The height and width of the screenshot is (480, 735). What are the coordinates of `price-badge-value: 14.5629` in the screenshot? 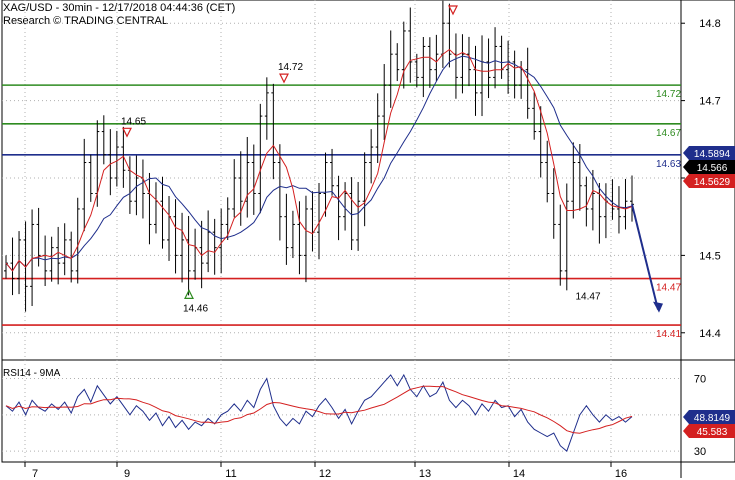 It's located at (712, 182).